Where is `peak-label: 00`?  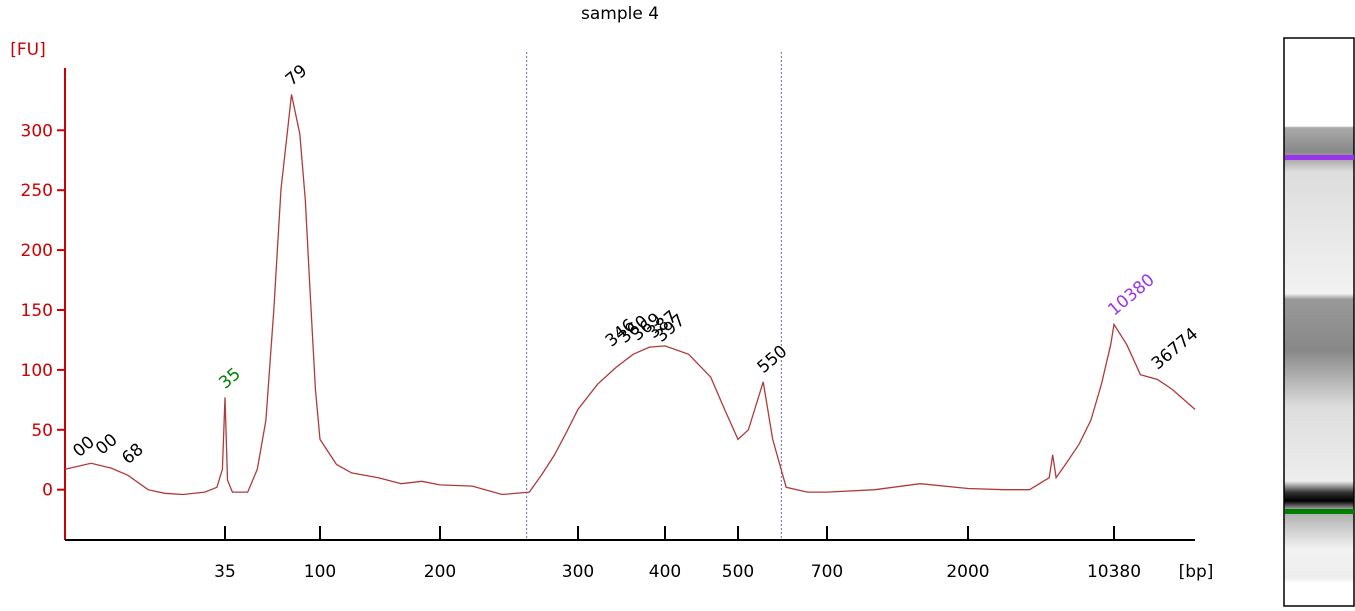 peak-label: 00 is located at coordinates (106, 444).